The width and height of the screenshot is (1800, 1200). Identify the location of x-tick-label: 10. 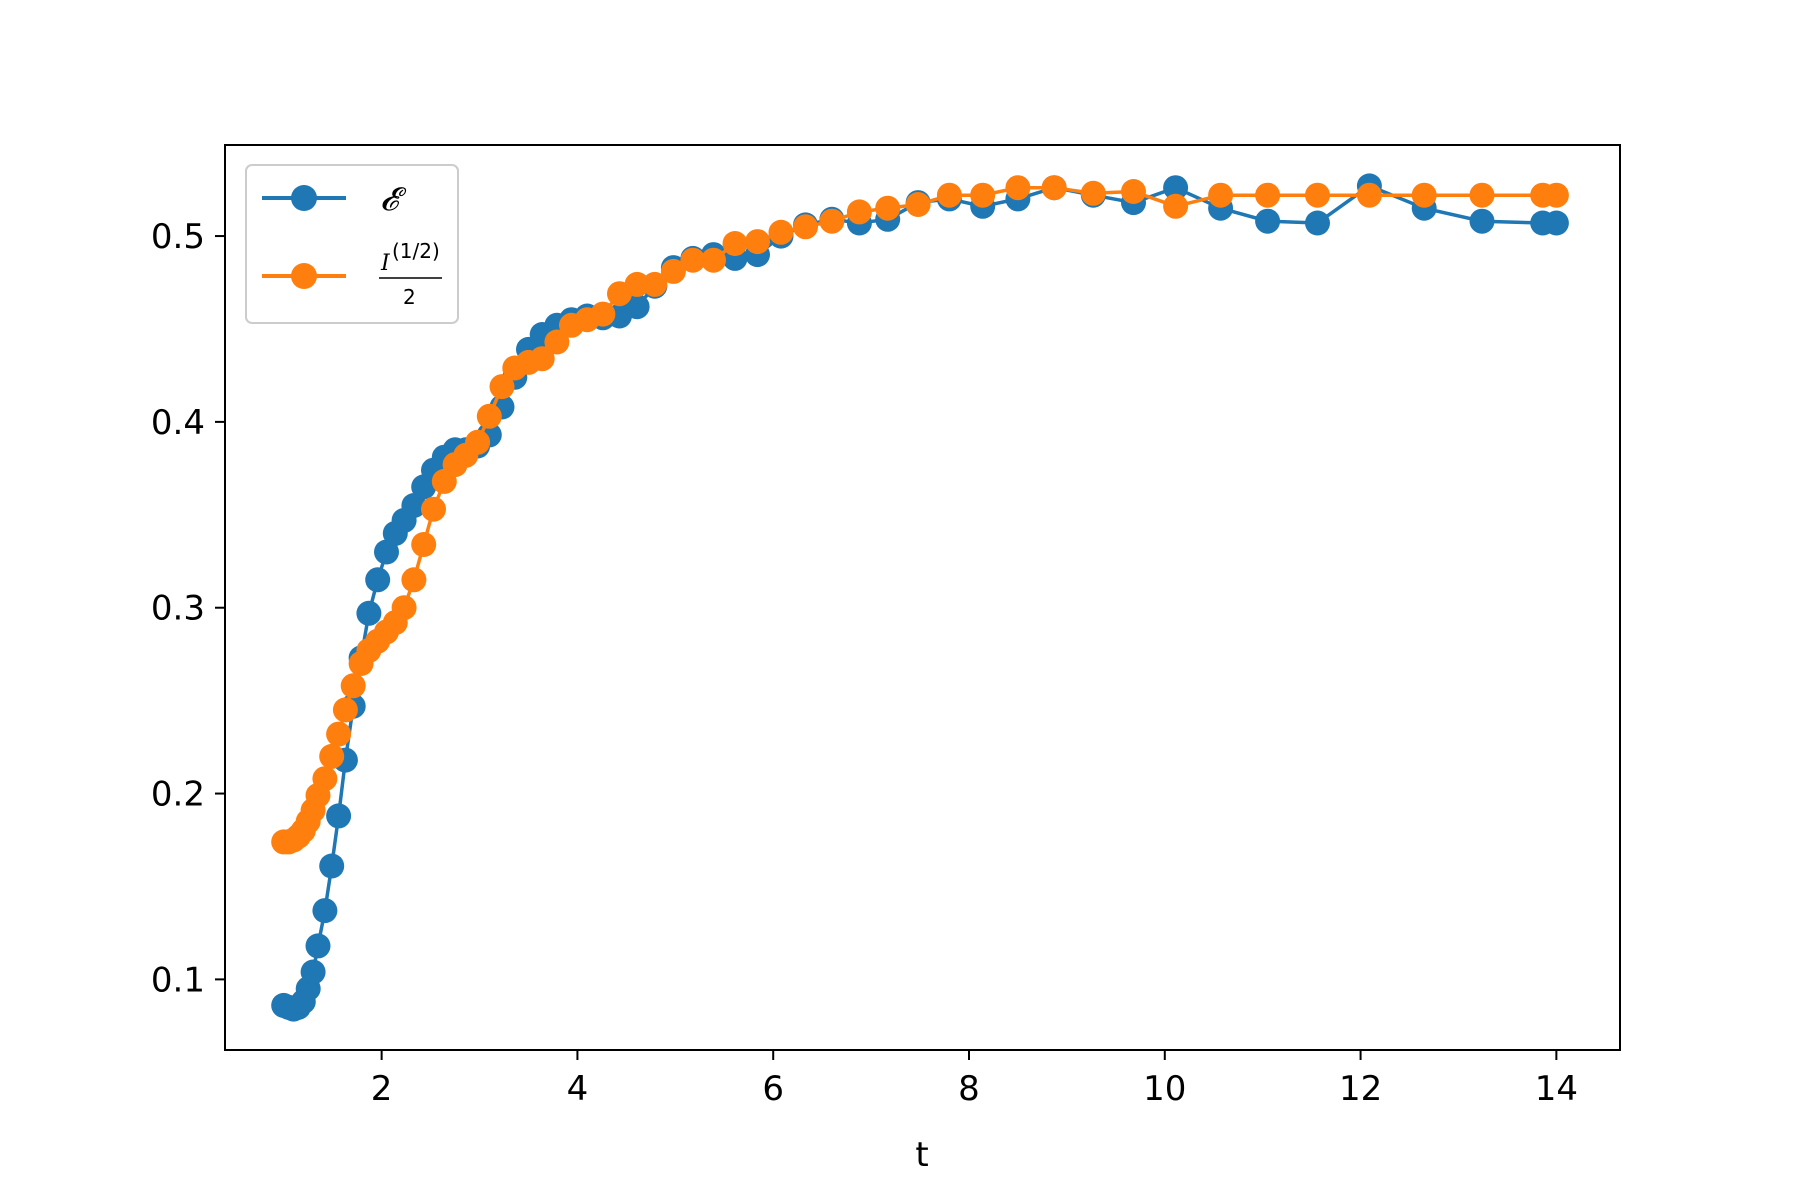
(1164, 1089).